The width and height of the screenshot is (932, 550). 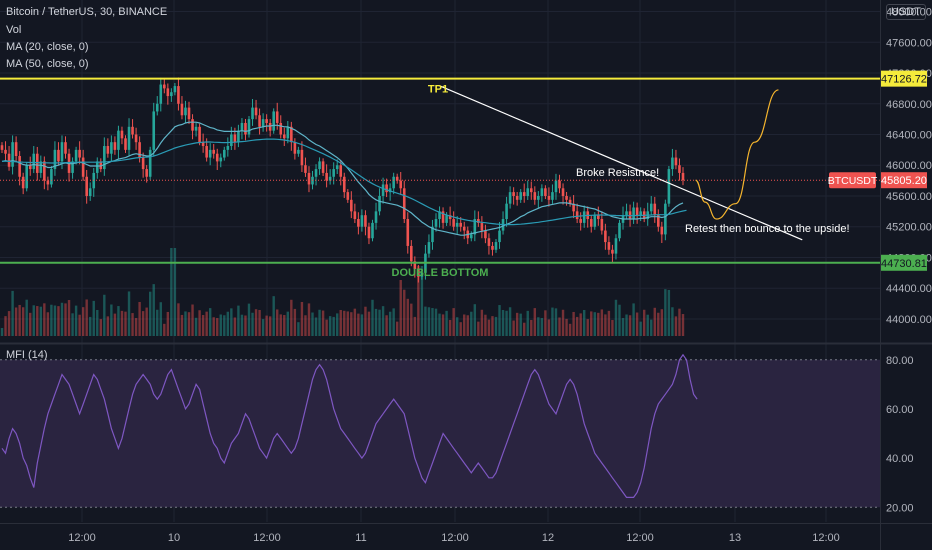 What do you see at coordinates (909, 197) in the screenshot?
I see `y-tick-label: 45600.00` at bounding box center [909, 197].